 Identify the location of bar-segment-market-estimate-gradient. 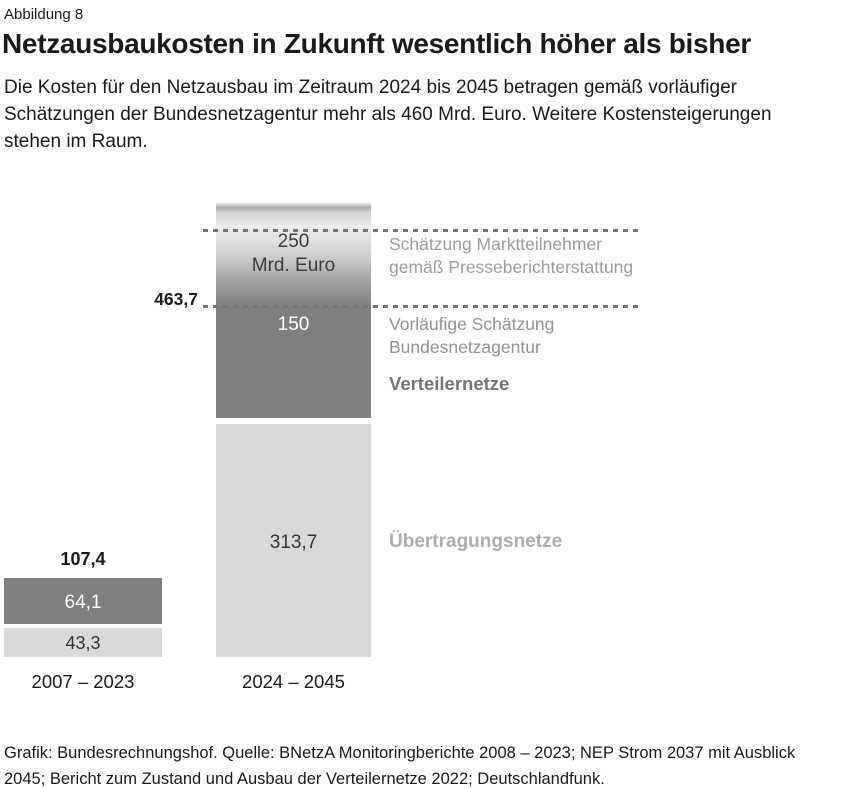
(293, 254).